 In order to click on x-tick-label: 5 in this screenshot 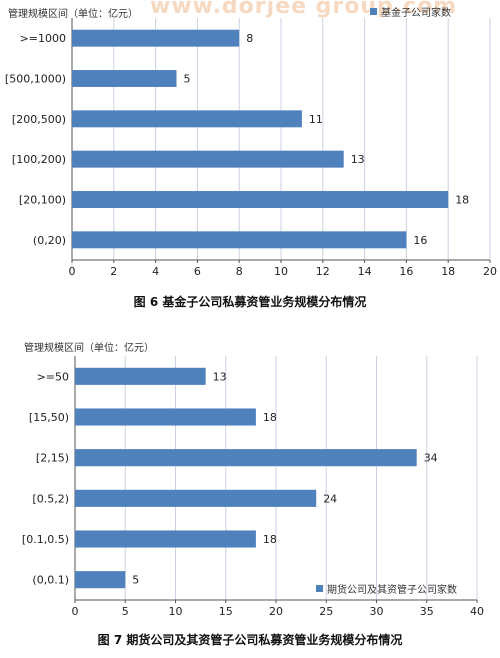, I will do `click(125, 611)`.